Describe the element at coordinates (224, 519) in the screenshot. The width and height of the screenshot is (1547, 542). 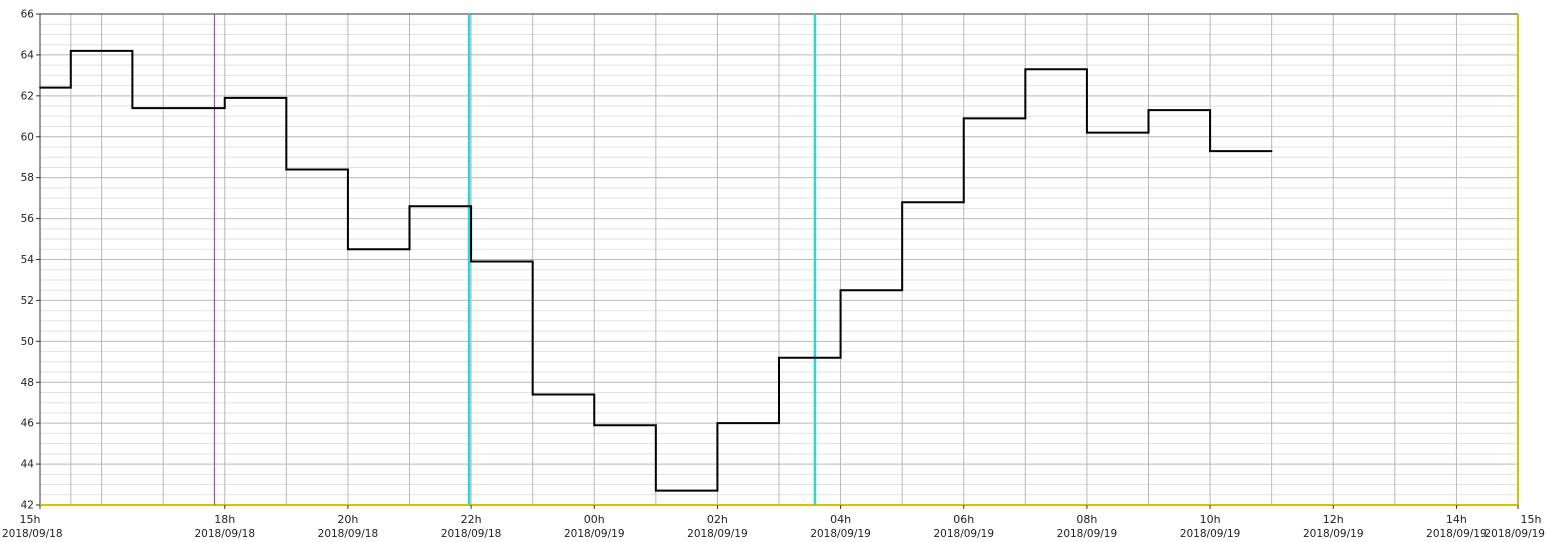
I see `x-tick-label-time: 18h` at that location.